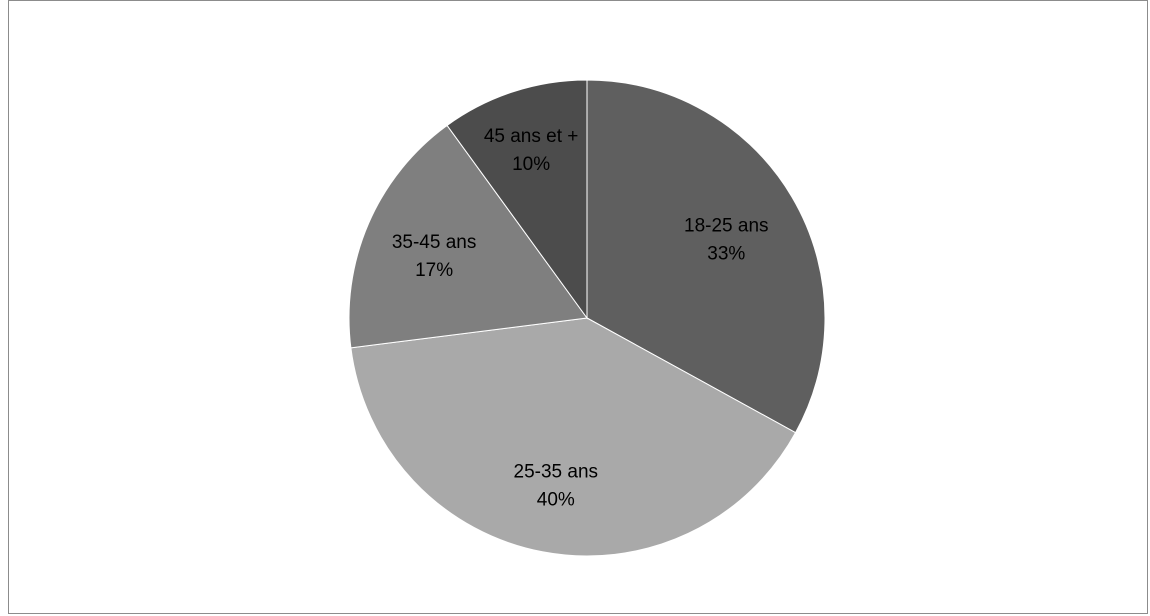 The height and width of the screenshot is (616, 1150). I want to click on slice-category-label: 35-45 ans, so click(434, 242).